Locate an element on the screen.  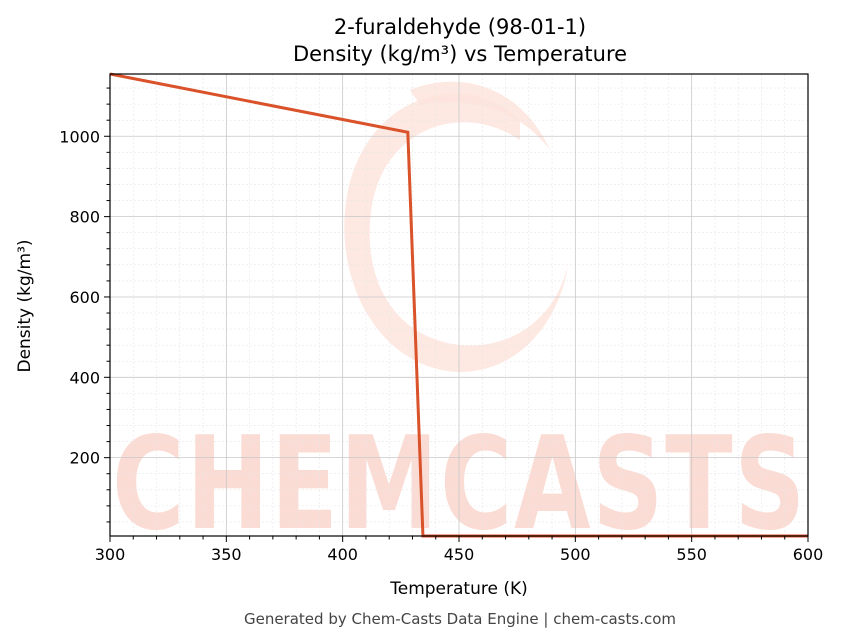
y-axis-ticks: 200 400 600 800 1000 is located at coordinates (84, 305).